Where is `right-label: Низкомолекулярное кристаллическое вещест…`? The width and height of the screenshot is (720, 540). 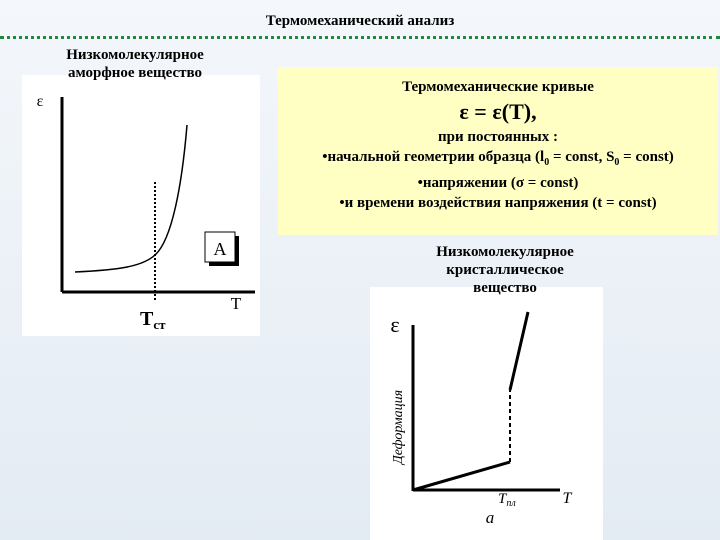
right-label: Низкомолекулярное кристаллическое вещест… is located at coordinates (505, 270).